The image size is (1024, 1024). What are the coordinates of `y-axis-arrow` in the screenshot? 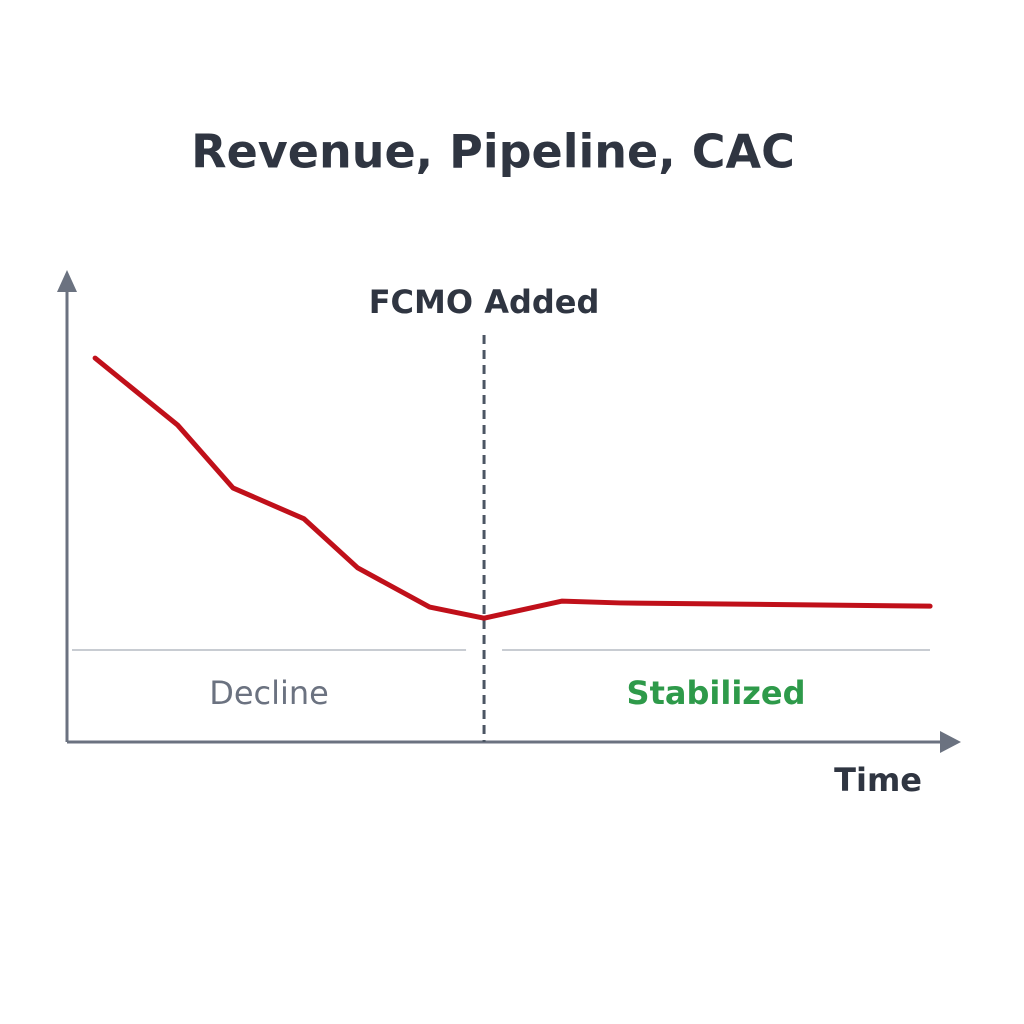 It's located at (67, 281).